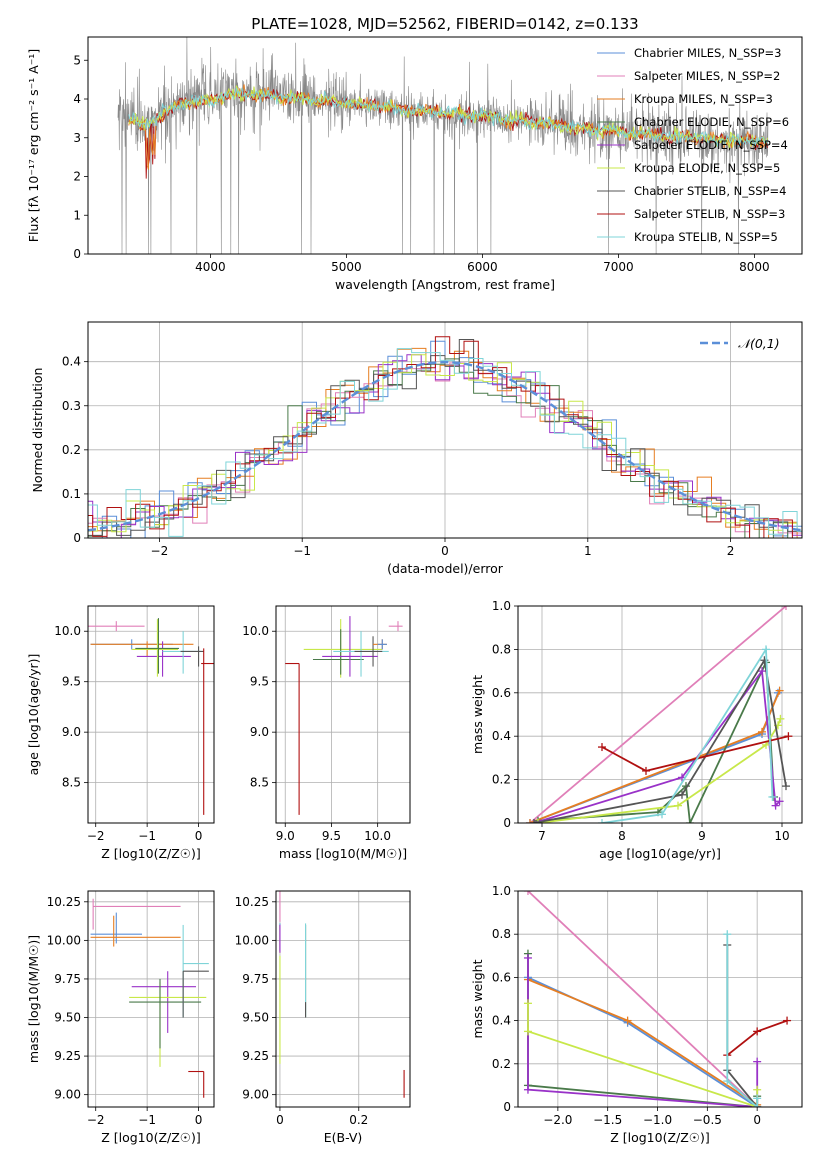 The height and width of the screenshot is (1170, 819). Describe the element at coordinates (707, 53) in the screenshot. I see `legend-label: Chabrier MILES, N_SSP=3` at that location.